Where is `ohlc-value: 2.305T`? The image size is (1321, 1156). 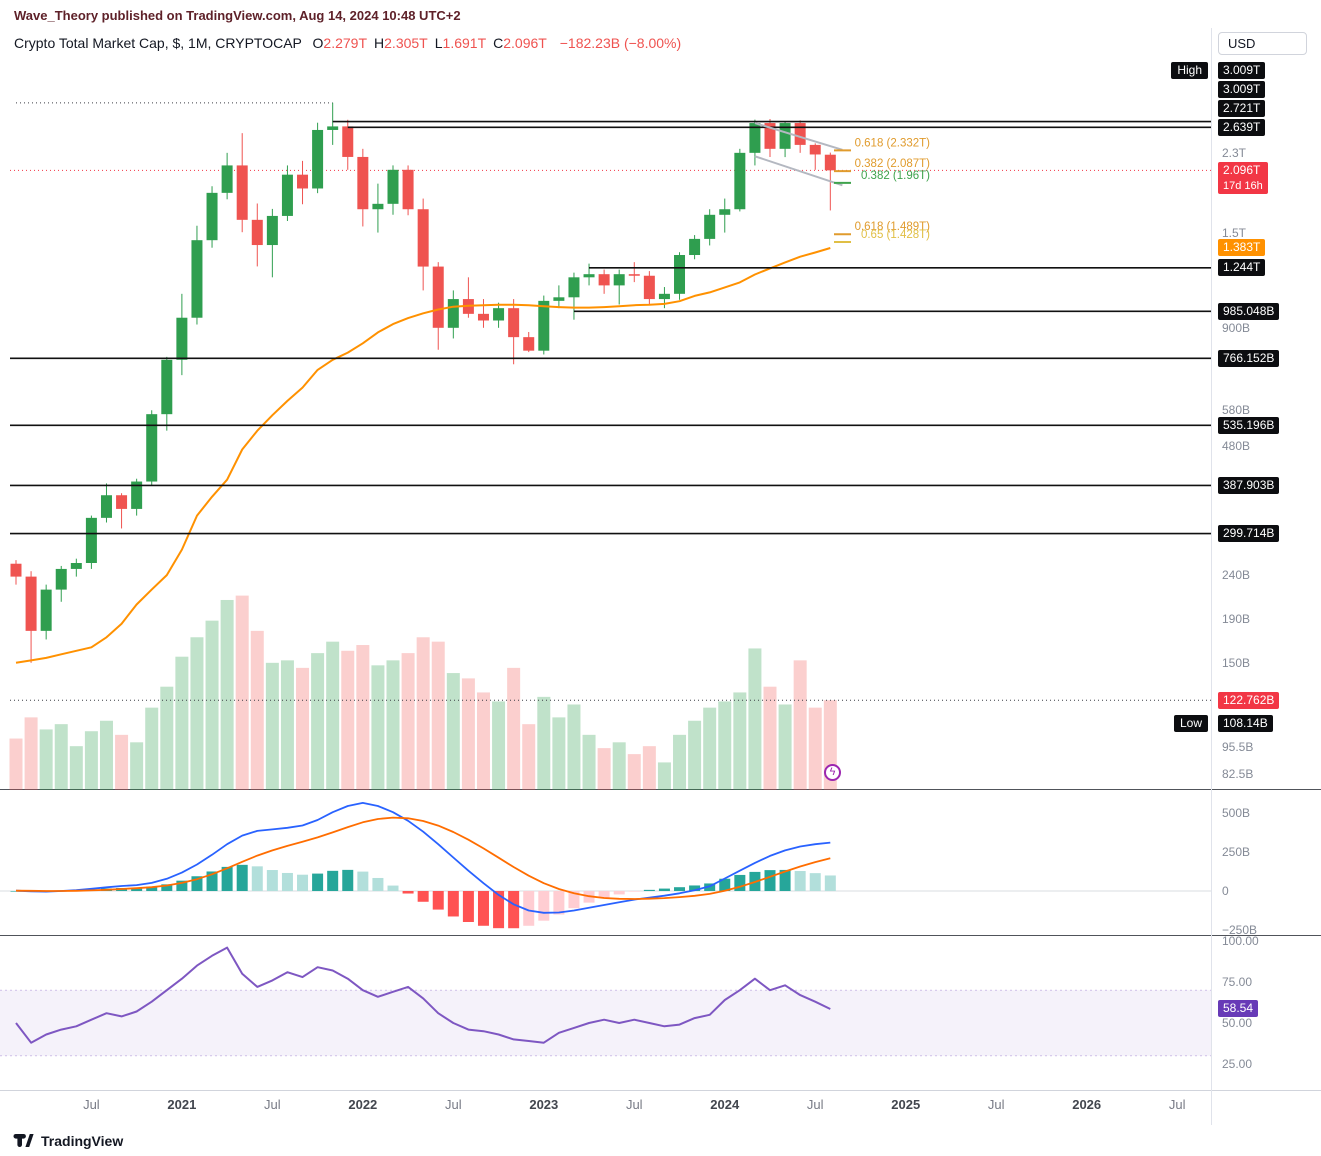
ohlc-value: 2.305T is located at coordinates (406, 43).